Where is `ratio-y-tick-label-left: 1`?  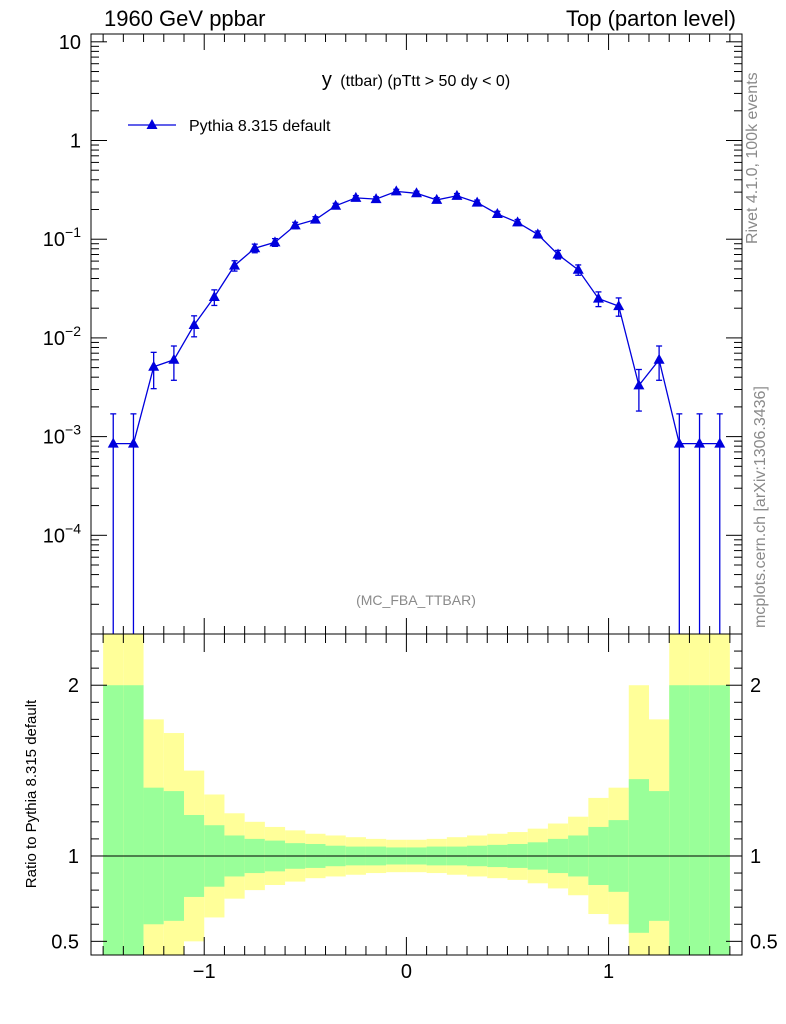
ratio-y-tick-label-left: 1 is located at coordinates (73, 857).